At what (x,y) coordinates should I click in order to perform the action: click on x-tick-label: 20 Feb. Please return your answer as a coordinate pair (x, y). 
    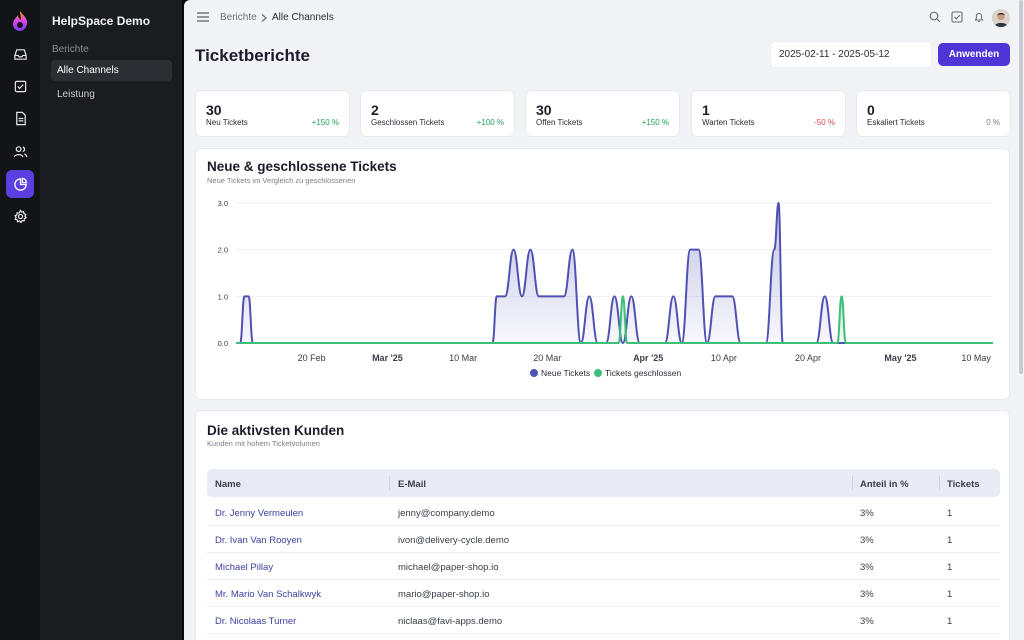
    Looking at the image, I should click on (312, 358).